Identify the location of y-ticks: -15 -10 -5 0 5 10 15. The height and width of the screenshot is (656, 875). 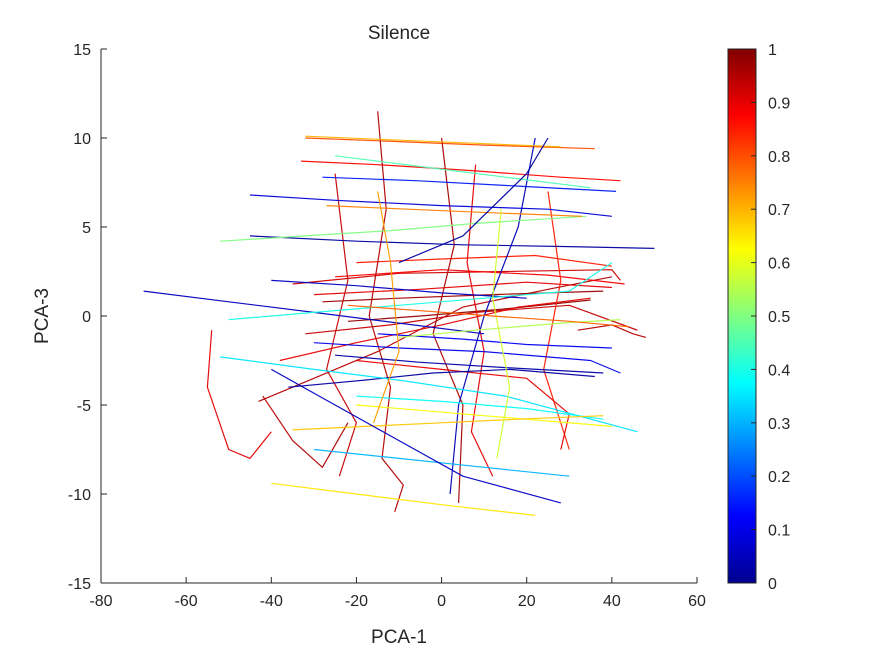
(87, 317).